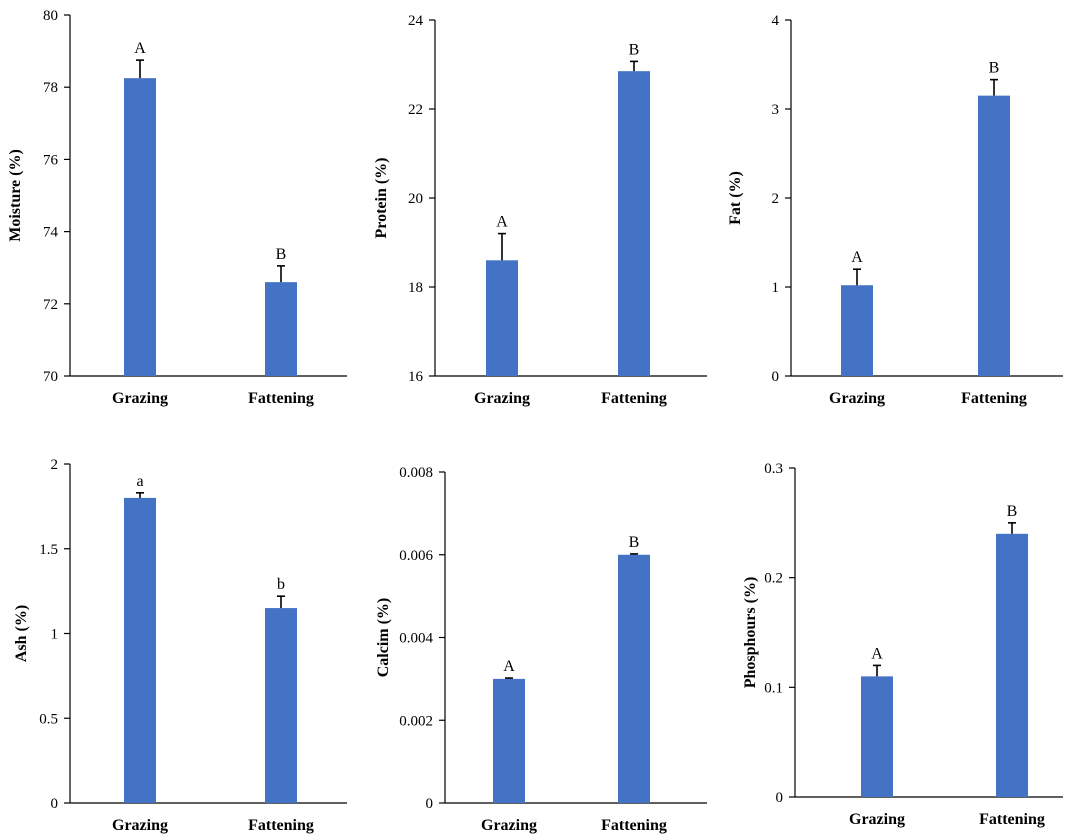 Image resolution: width=1084 pixels, height=838 pixels. What do you see at coordinates (895, 210) in the screenshot?
I see `chart-panel: 0 1 2 3 4 Fat (%) A Grazing B Fattening` at bounding box center [895, 210].